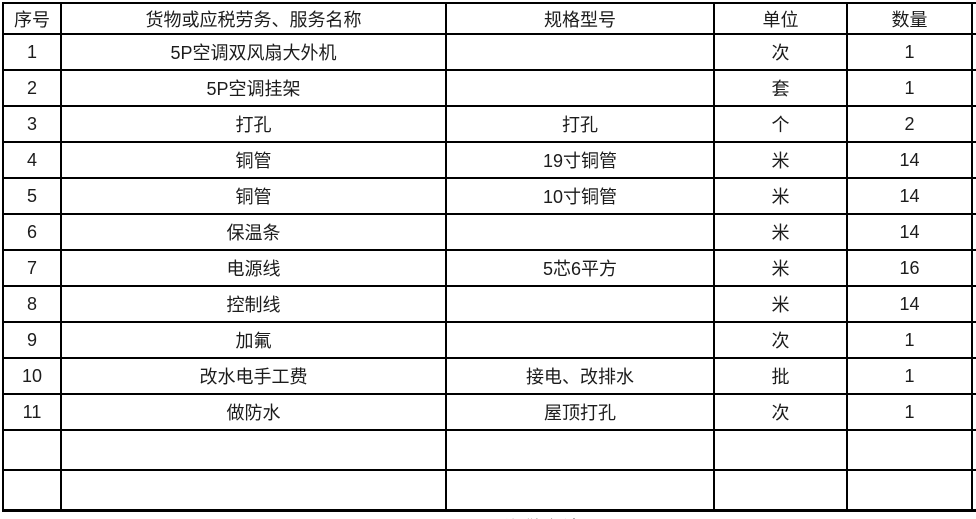 This screenshot has width=976, height=519. What do you see at coordinates (253, 124) in the screenshot?
I see `cell-name: 打孔` at bounding box center [253, 124].